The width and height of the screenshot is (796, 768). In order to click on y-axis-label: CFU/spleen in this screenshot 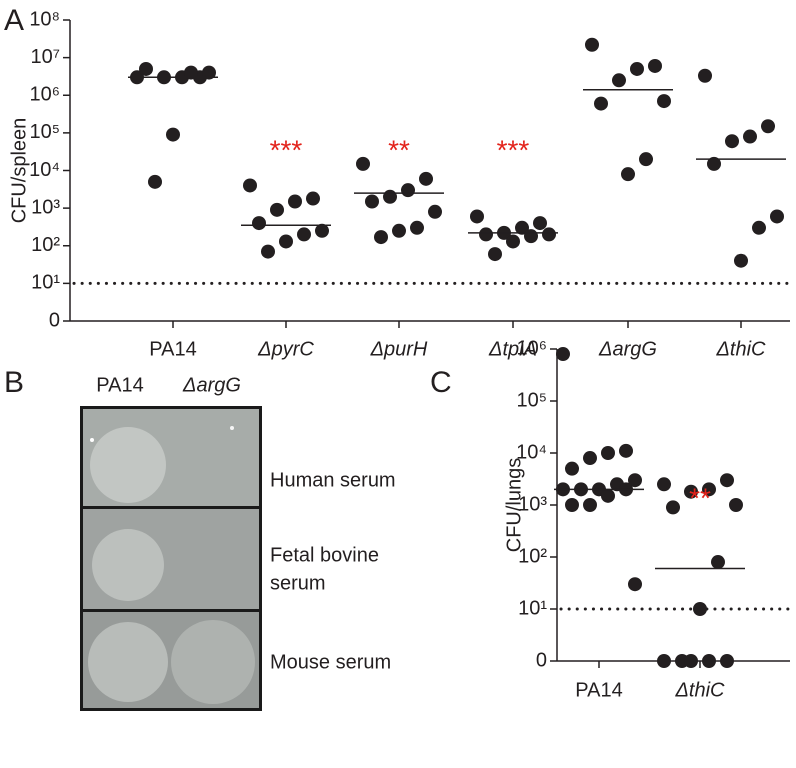, I will do `click(19, 171)`.